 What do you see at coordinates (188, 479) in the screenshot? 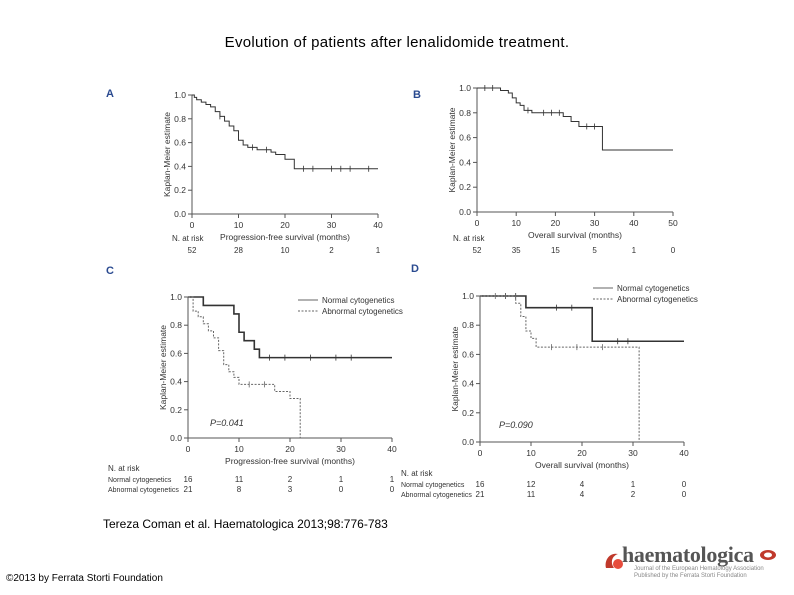
I see `risk-value: 16` at bounding box center [188, 479].